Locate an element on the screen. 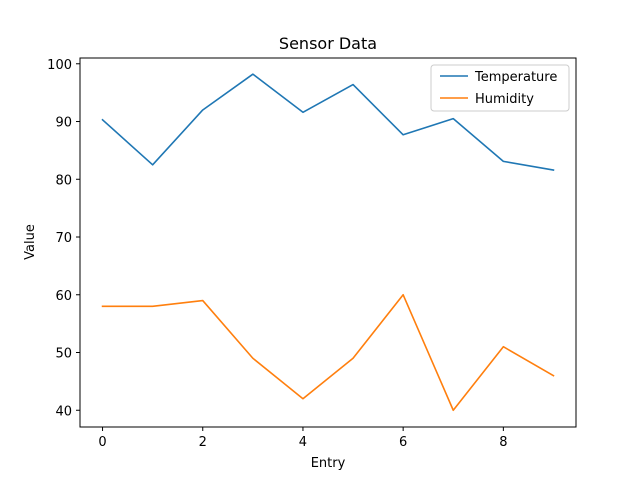 The image size is (640, 480). y-tick-label: 70 is located at coordinates (63, 238).